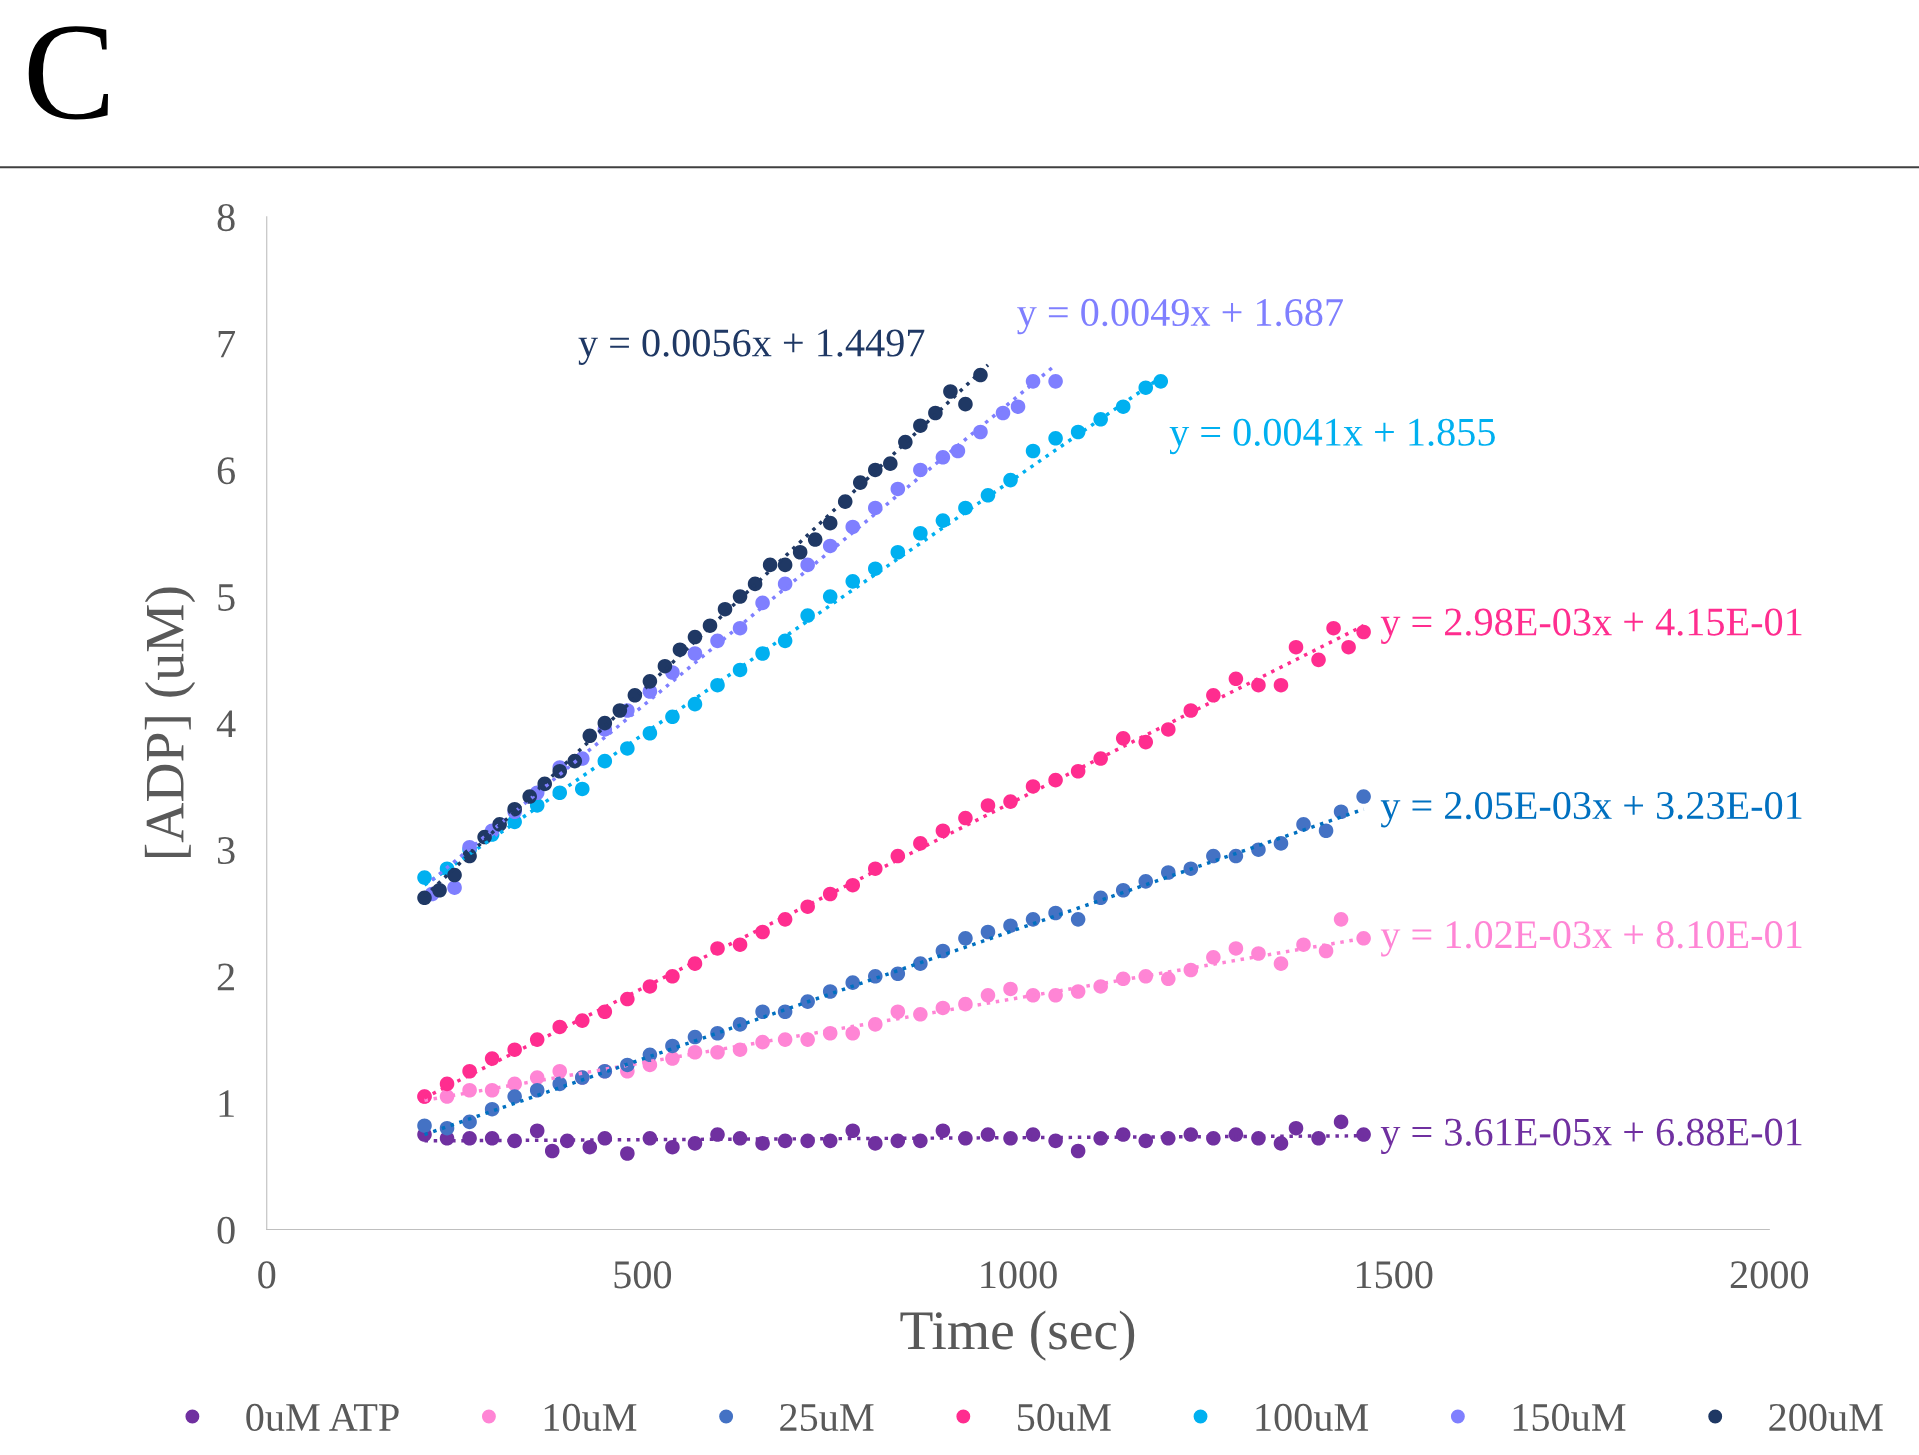 The image size is (1919, 1455). What do you see at coordinates (68, 73) in the screenshot?
I see `chart-title: C` at bounding box center [68, 73].